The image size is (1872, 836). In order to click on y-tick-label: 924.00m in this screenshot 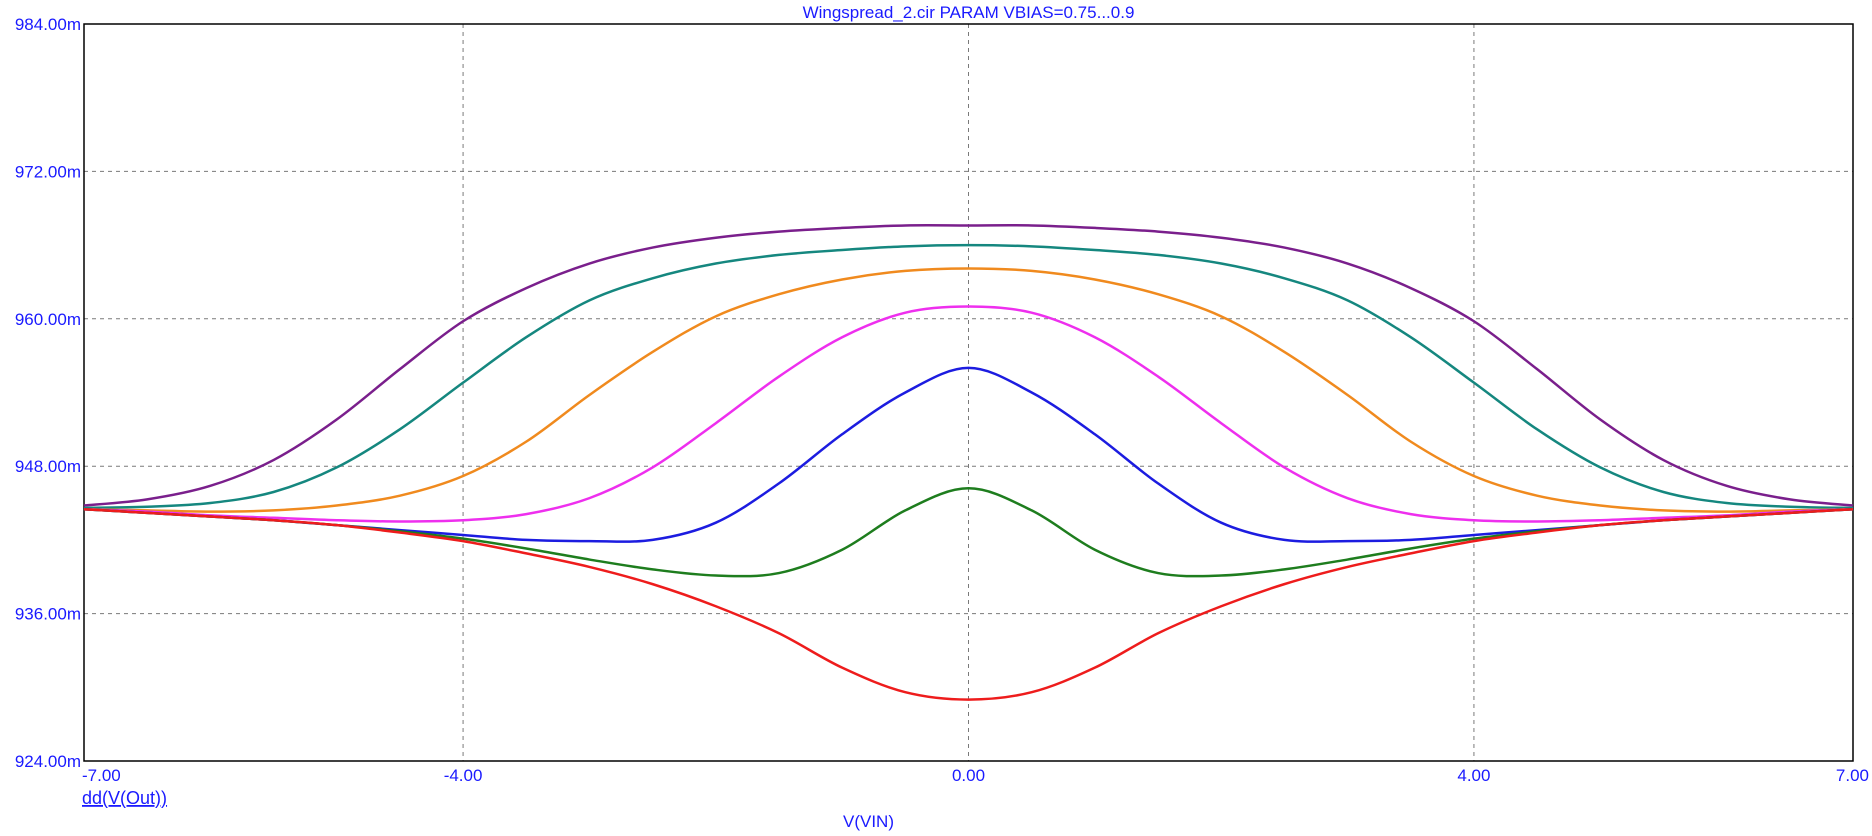, I will do `click(48, 761)`.